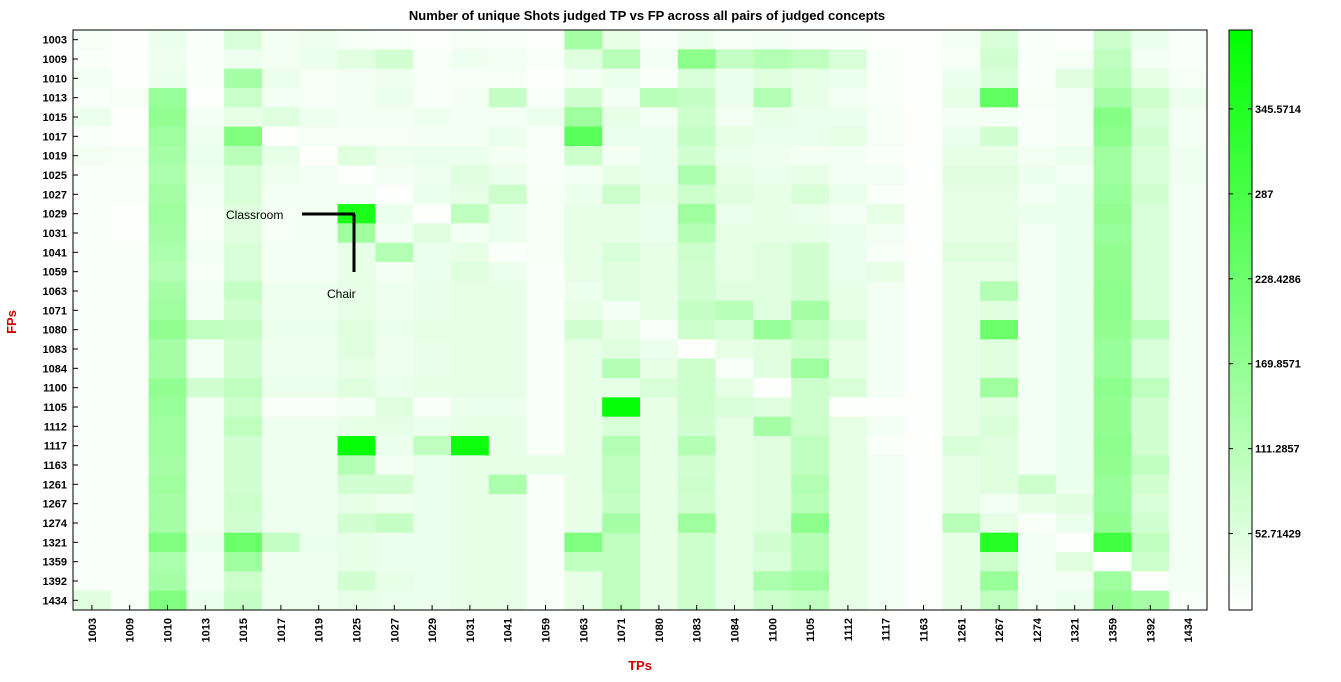 This screenshot has width=1341, height=682. I want to click on y-tick-label: 1083, so click(55, 350).